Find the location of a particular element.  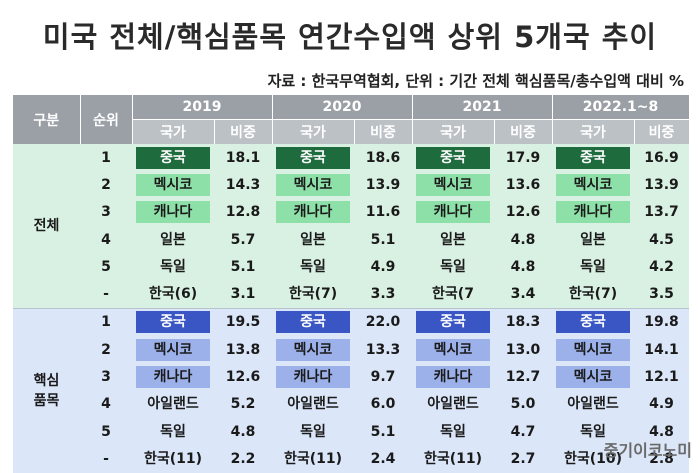

section-label: 핵심 품목 is located at coordinates (46, 390).